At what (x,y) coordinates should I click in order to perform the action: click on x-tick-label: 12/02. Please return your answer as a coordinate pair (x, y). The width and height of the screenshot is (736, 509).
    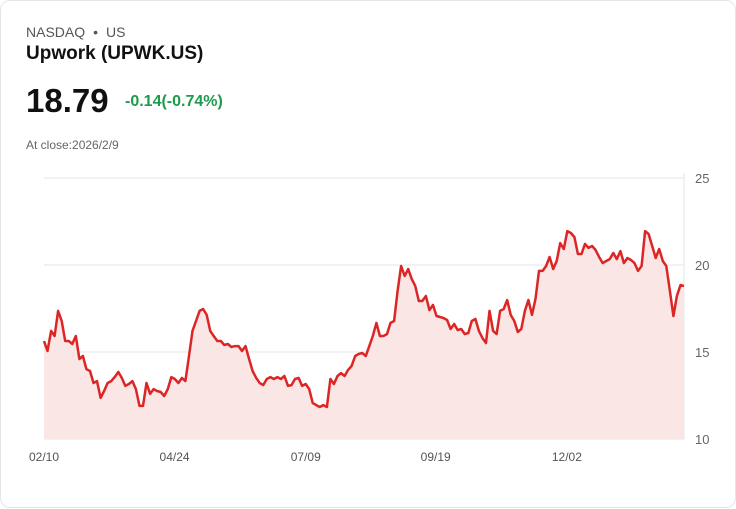
    Looking at the image, I should click on (567, 457).